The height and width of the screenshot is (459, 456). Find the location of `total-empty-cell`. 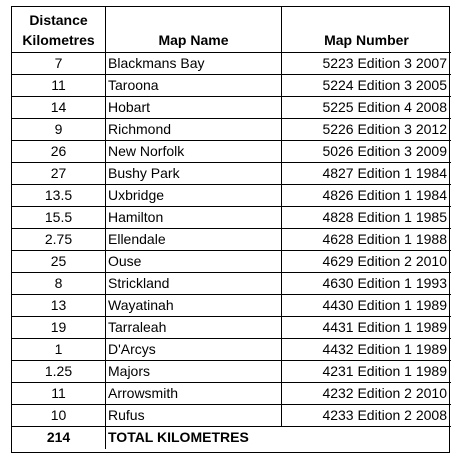

total-empty-cell is located at coordinates (366, 438).